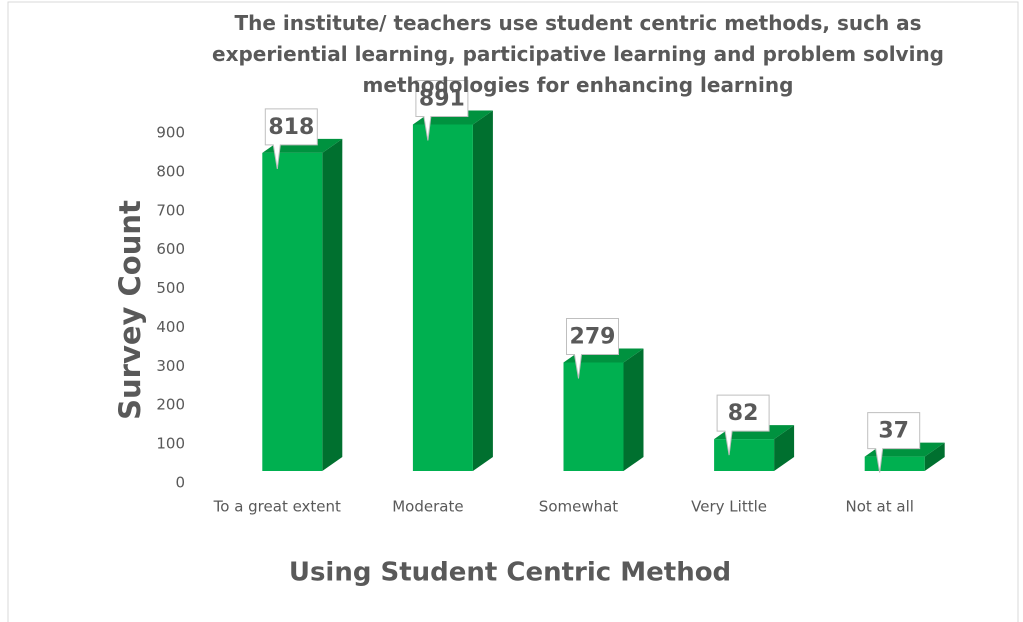  What do you see at coordinates (170, 133) in the screenshot?
I see `y-tick-label: 900` at bounding box center [170, 133].